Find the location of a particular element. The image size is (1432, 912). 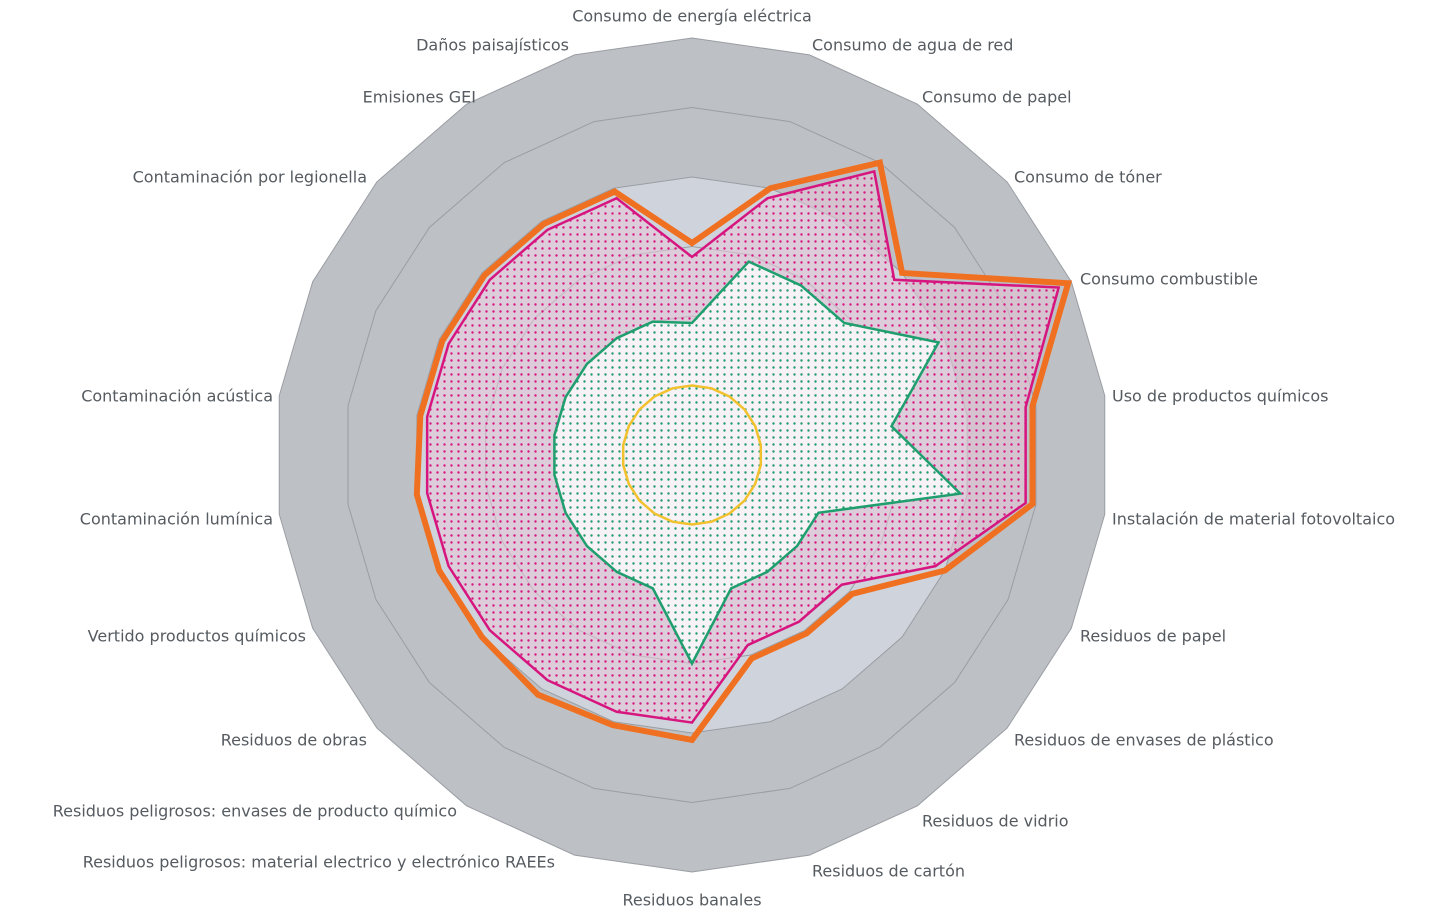

axis-label: Consumo combustible is located at coordinates (1169, 279).